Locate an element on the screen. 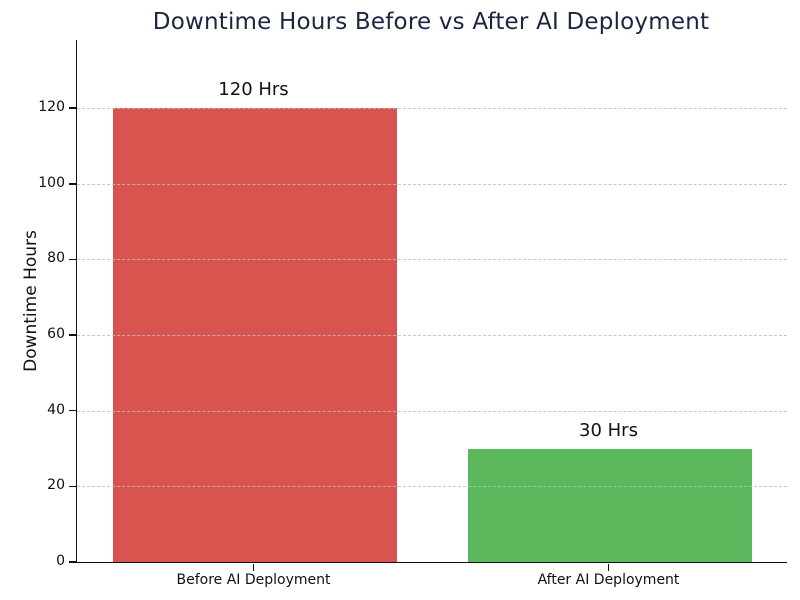 The width and height of the screenshot is (800, 600). y-tick-label: 80 is located at coordinates (56, 258).